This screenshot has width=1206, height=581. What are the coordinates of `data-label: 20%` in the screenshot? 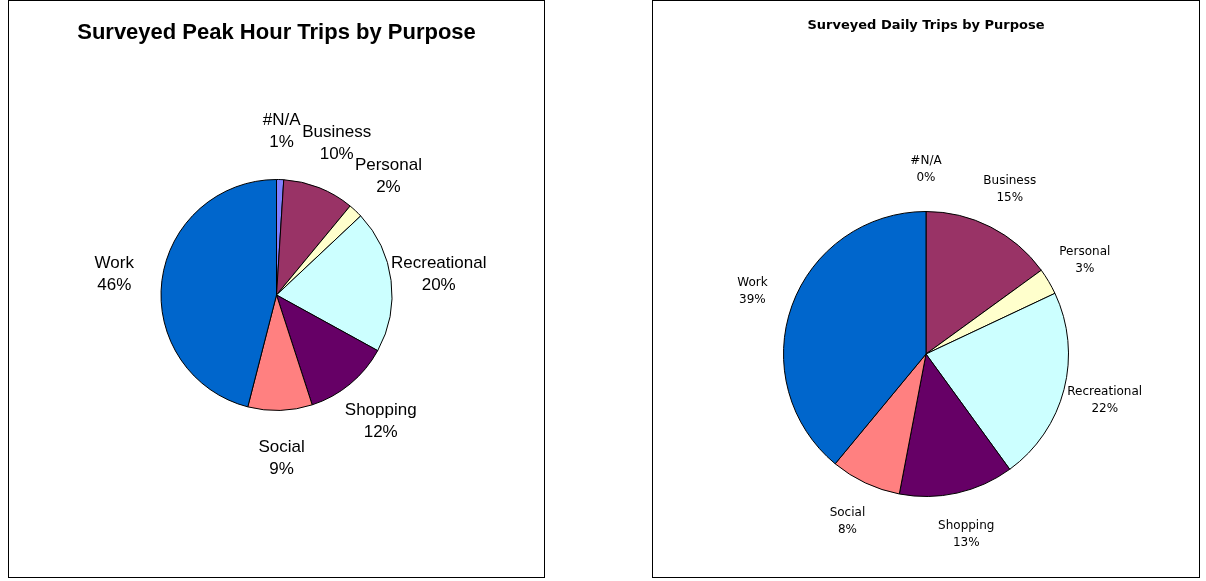 It's located at (438, 285).